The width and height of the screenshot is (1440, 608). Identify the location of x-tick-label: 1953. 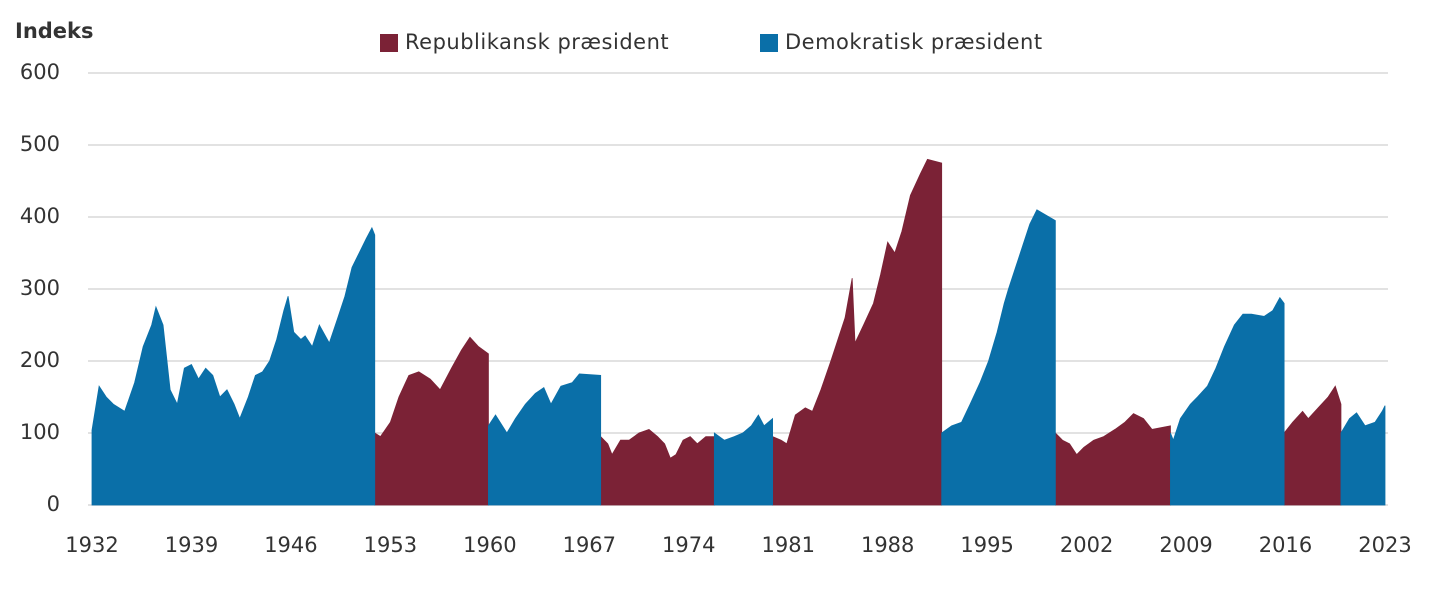
(390, 545).